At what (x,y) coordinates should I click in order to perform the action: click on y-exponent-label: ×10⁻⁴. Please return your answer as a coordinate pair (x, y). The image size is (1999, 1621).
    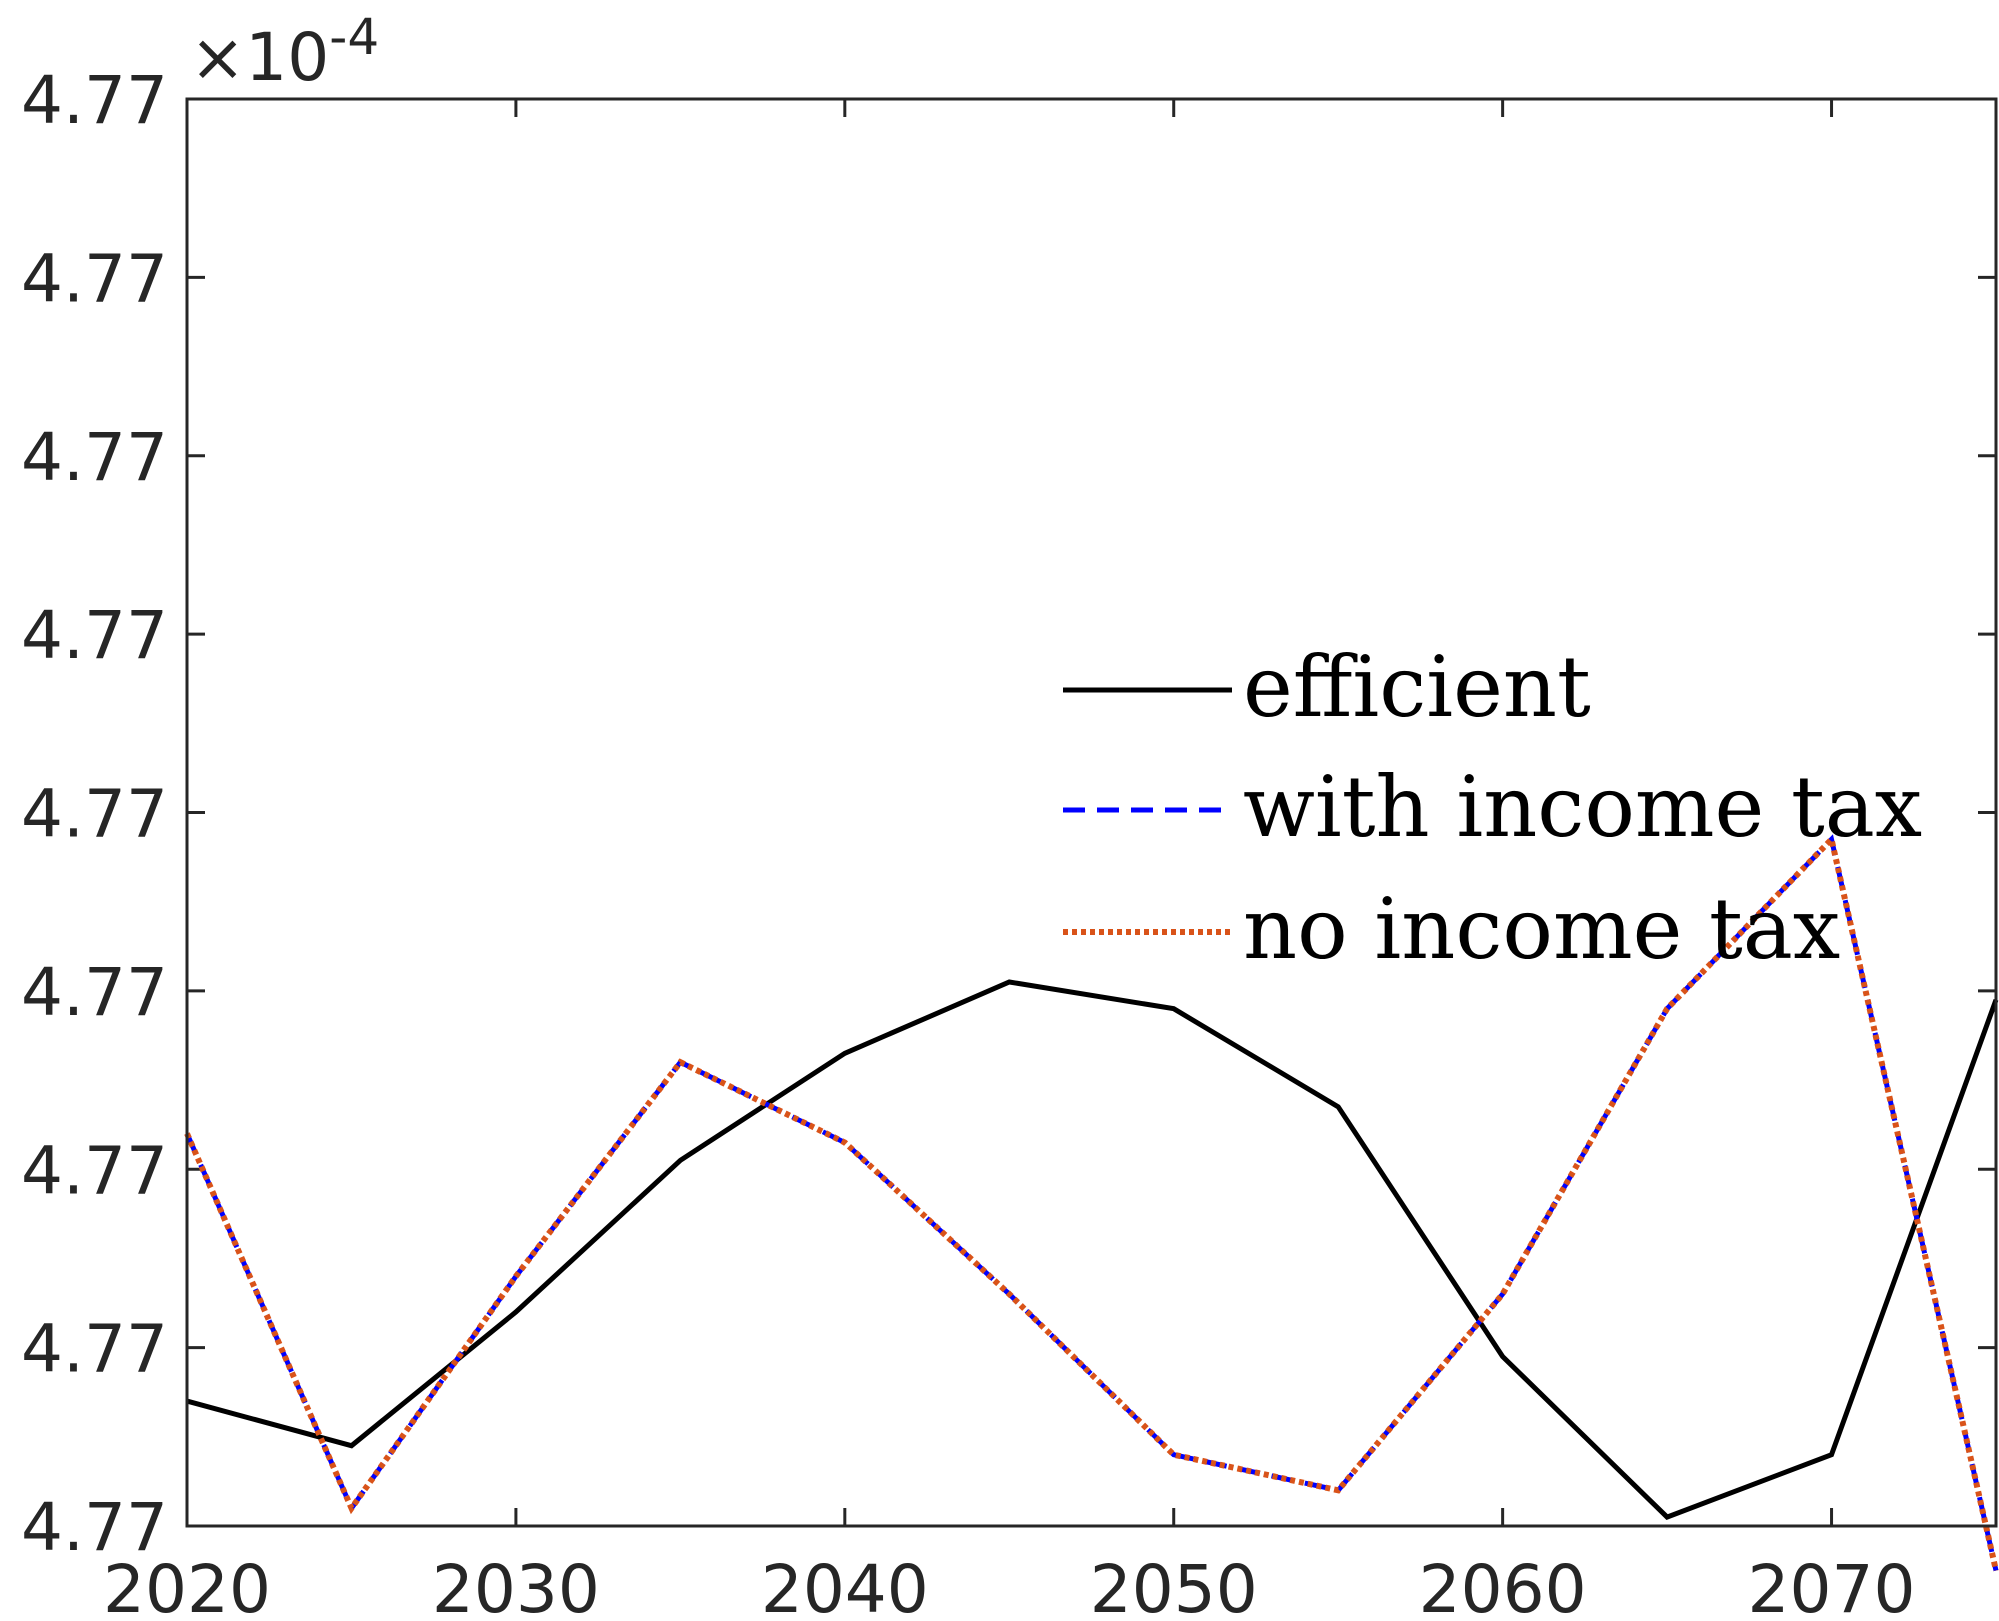
    Looking at the image, I should click on (284, 52).